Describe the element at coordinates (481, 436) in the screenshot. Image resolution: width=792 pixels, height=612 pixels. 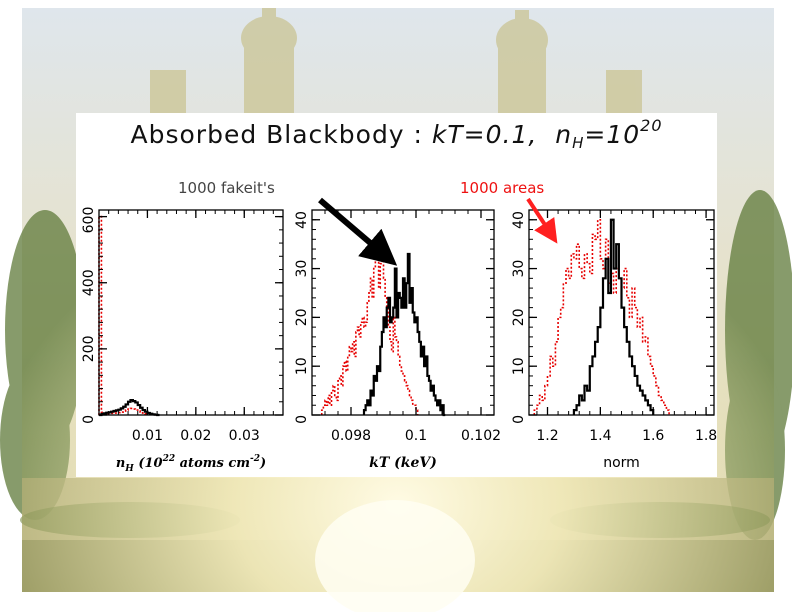
I see `x-tick-label: 0.102` at that location.